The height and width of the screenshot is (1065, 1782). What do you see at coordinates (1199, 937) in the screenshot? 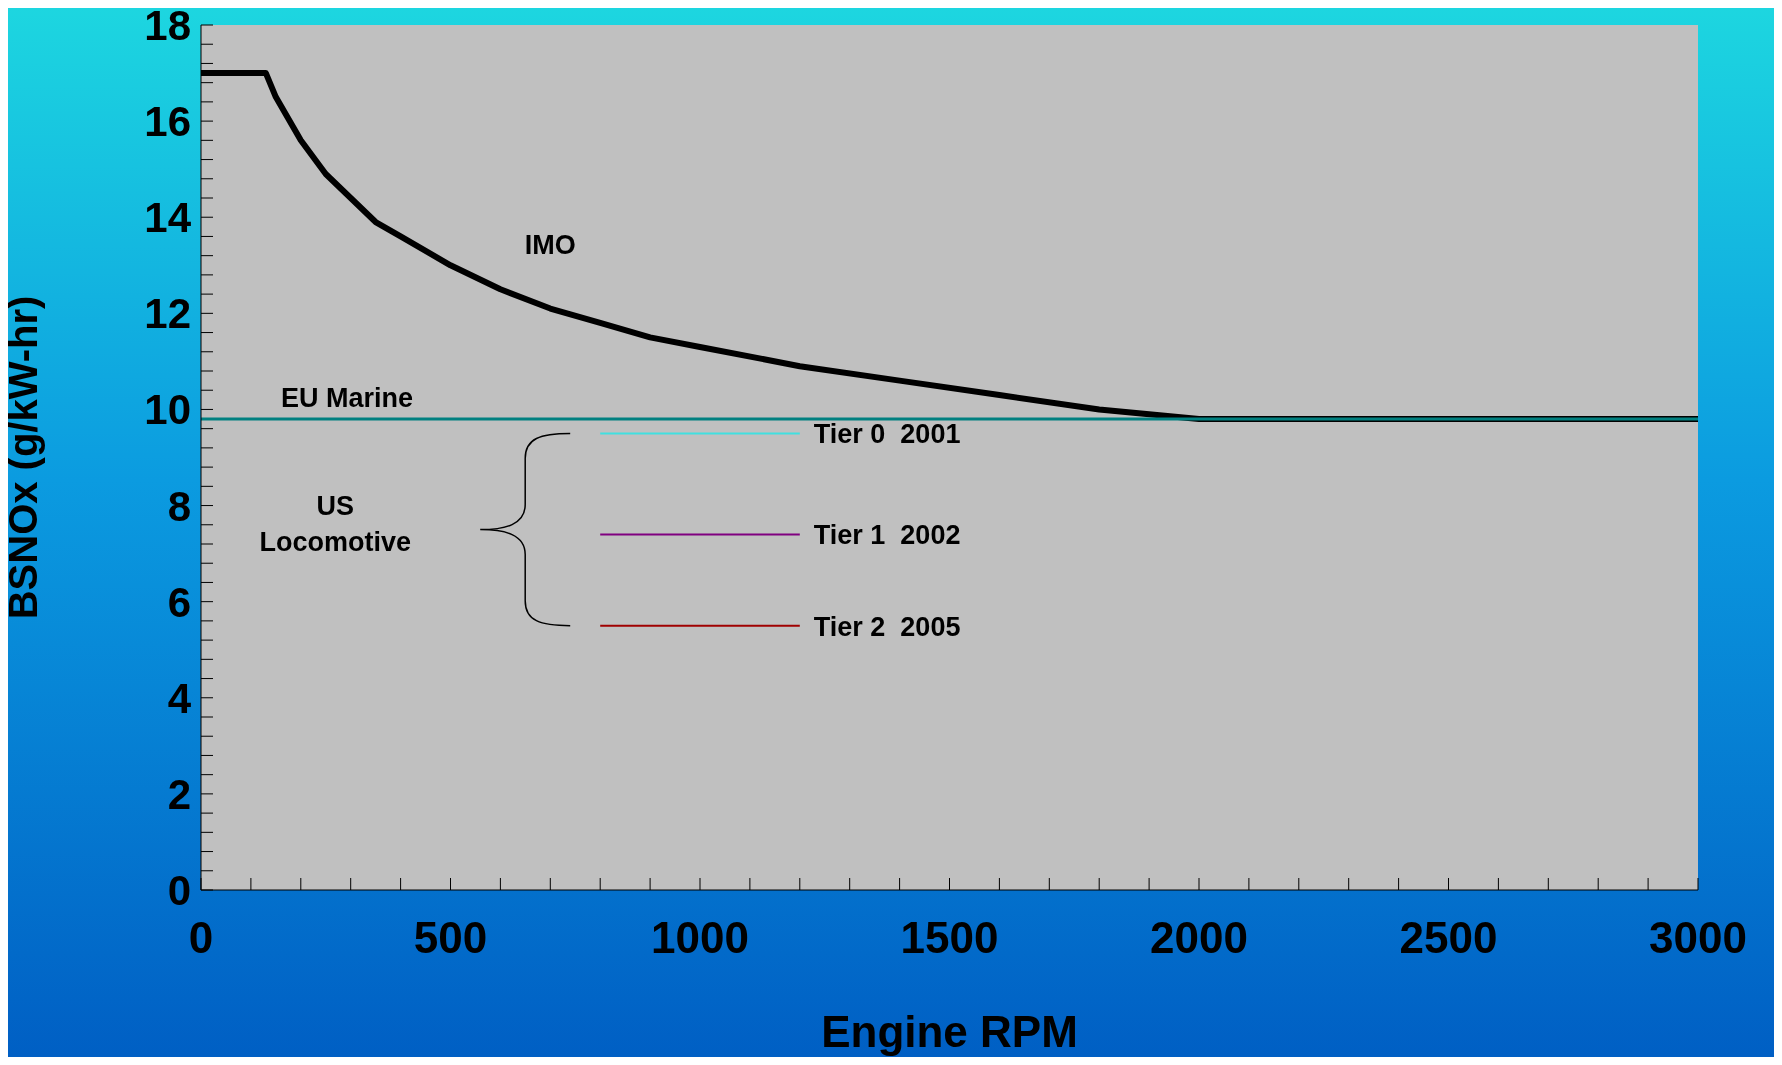
I see `x-tick-label: 2000` at bounding box center [1199, 937].